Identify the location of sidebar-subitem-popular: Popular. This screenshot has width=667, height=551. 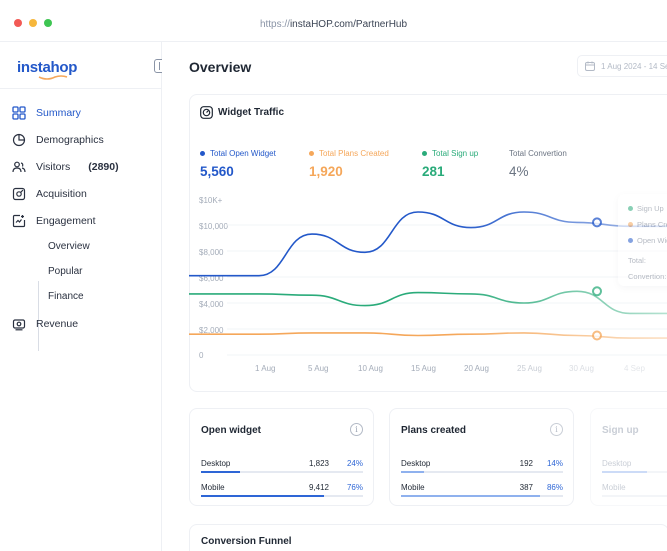
(65, 271).